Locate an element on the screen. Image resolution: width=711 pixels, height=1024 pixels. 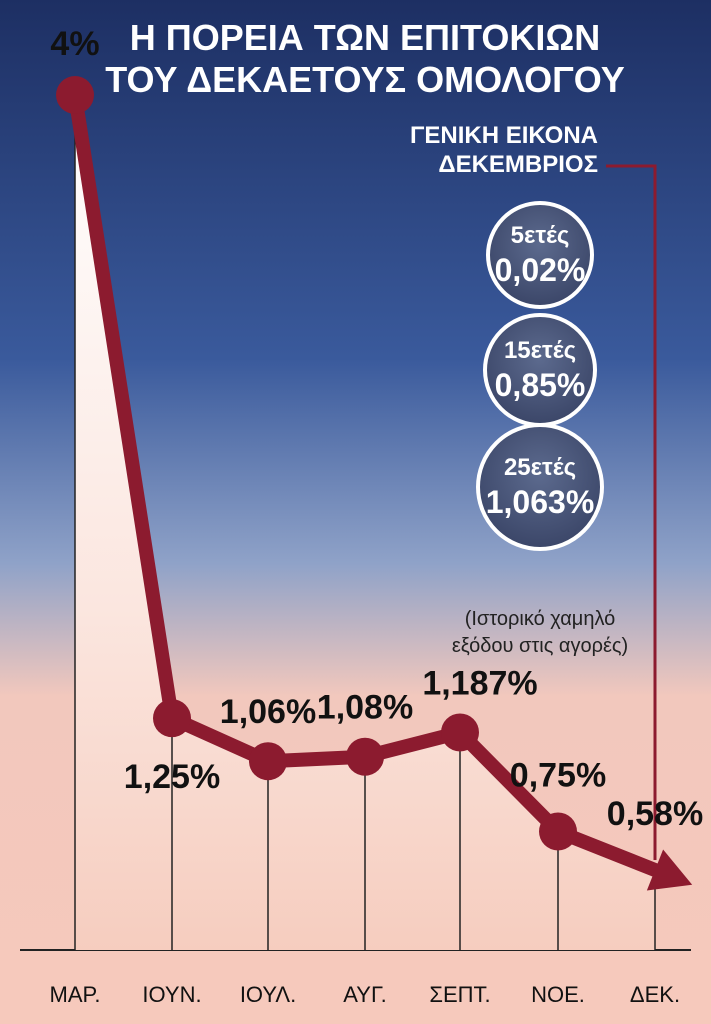
x-tick-label: ΙΟΥΛ. is located at coordinates (268, 994).